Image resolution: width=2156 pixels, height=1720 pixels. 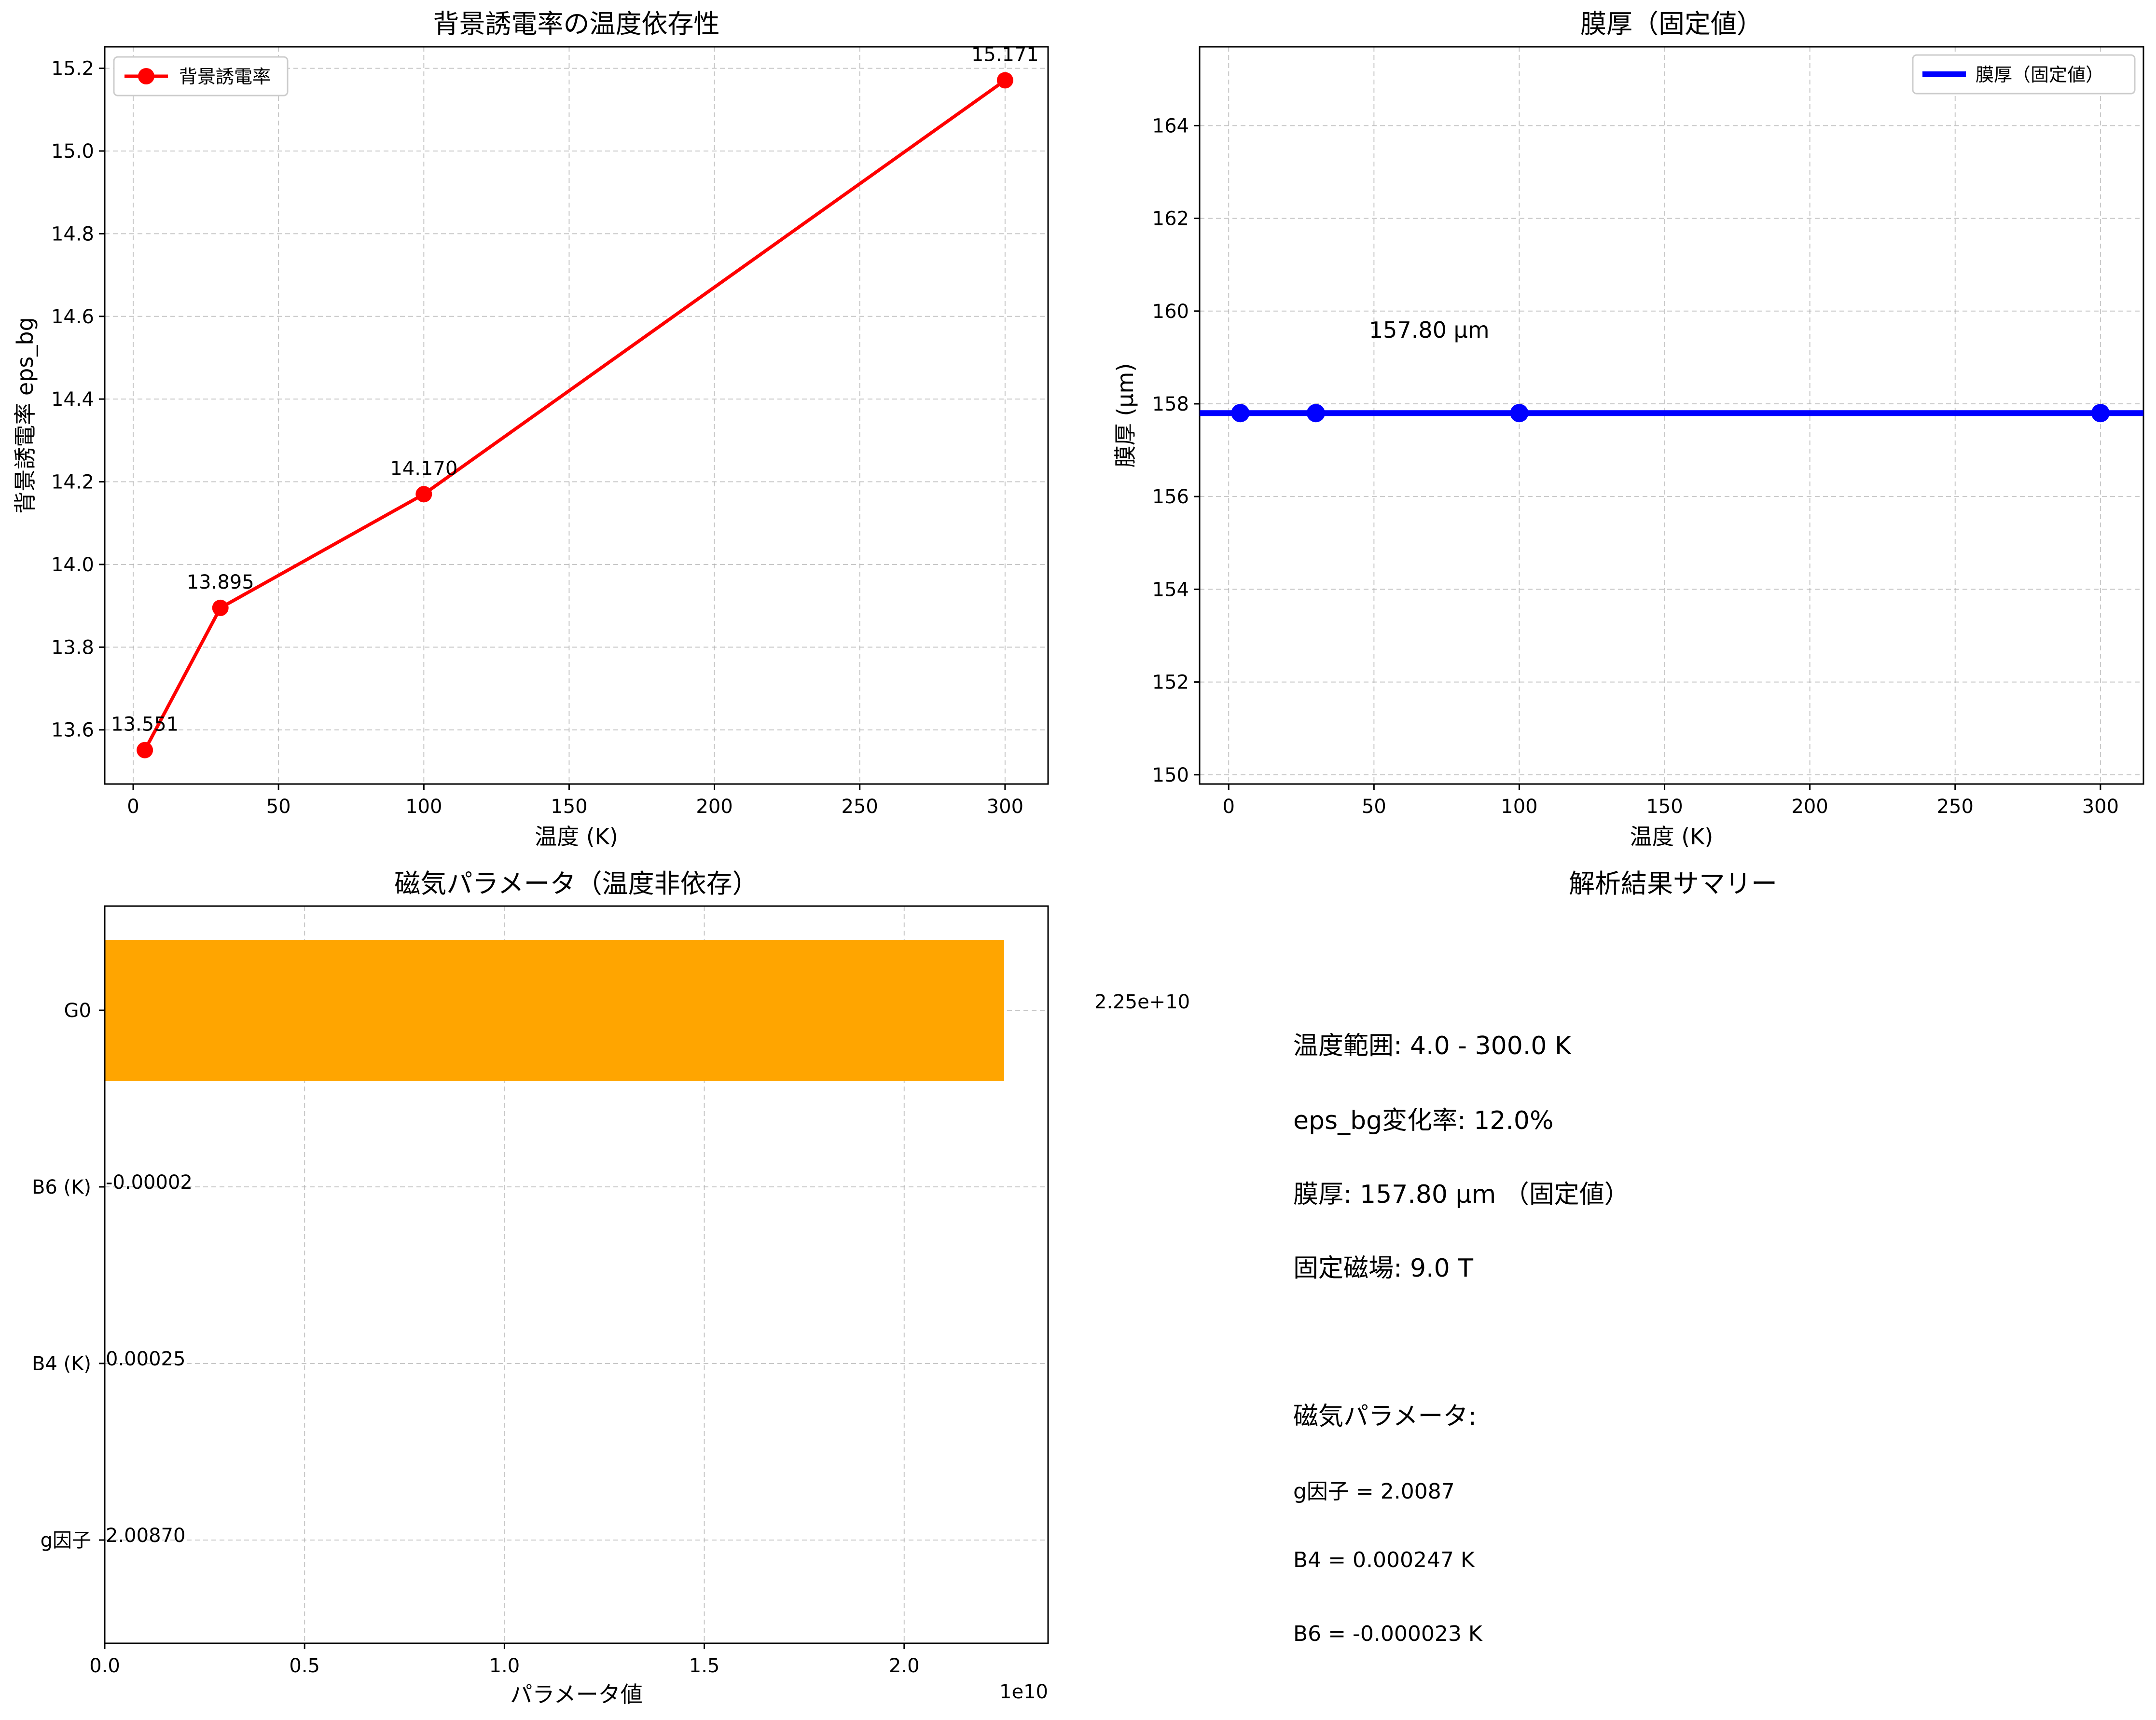 What do you see at coordinates (72, 565) in the screenshot?
I see `y-tick-label: 14.0` at bounding box center [72, 565].